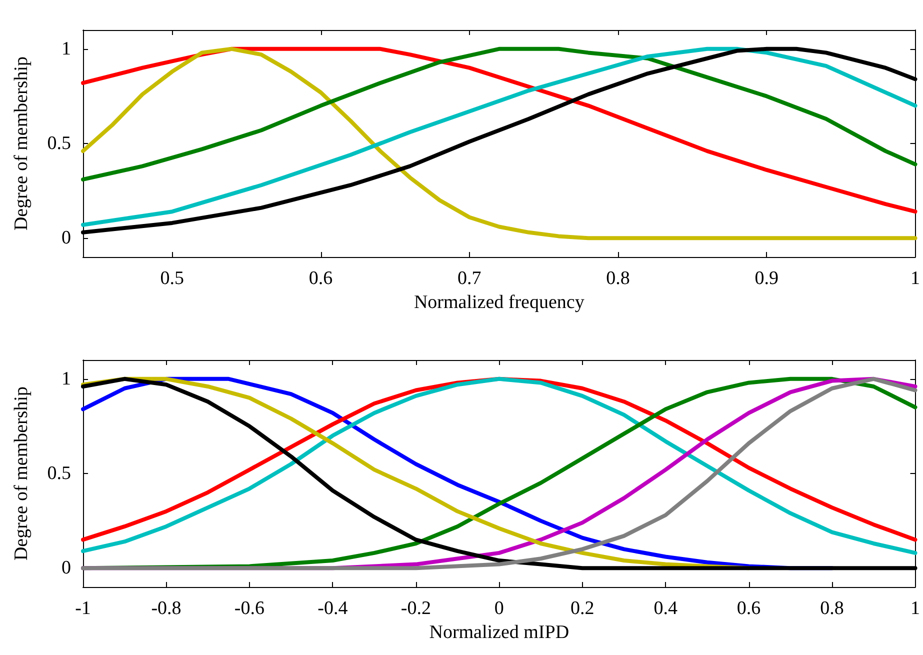 The height and width of the screenshot is (655, 923). What do you see at coordinates (415, 608) in the screenshot?
I see `x-tick-label: -0.2` at bounding box center [415, 608].